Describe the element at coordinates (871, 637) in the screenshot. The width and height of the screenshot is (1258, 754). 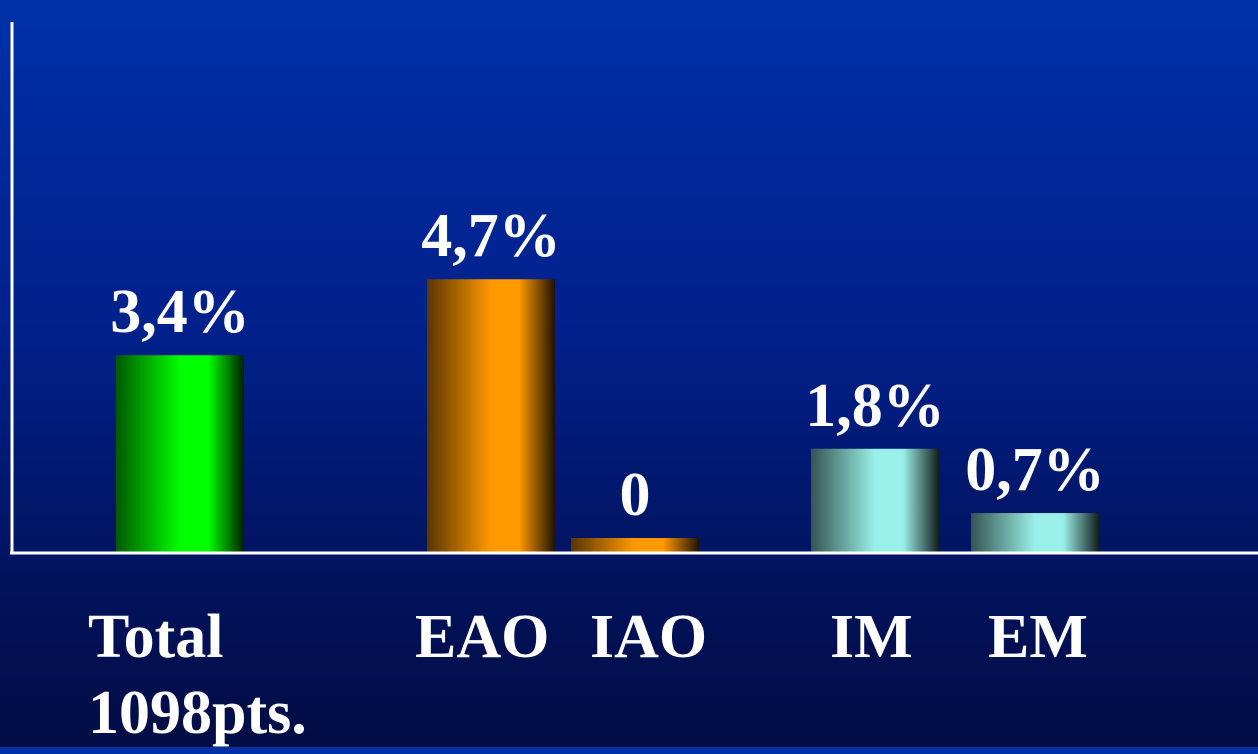
I see `category-label-3: IM` at that location.